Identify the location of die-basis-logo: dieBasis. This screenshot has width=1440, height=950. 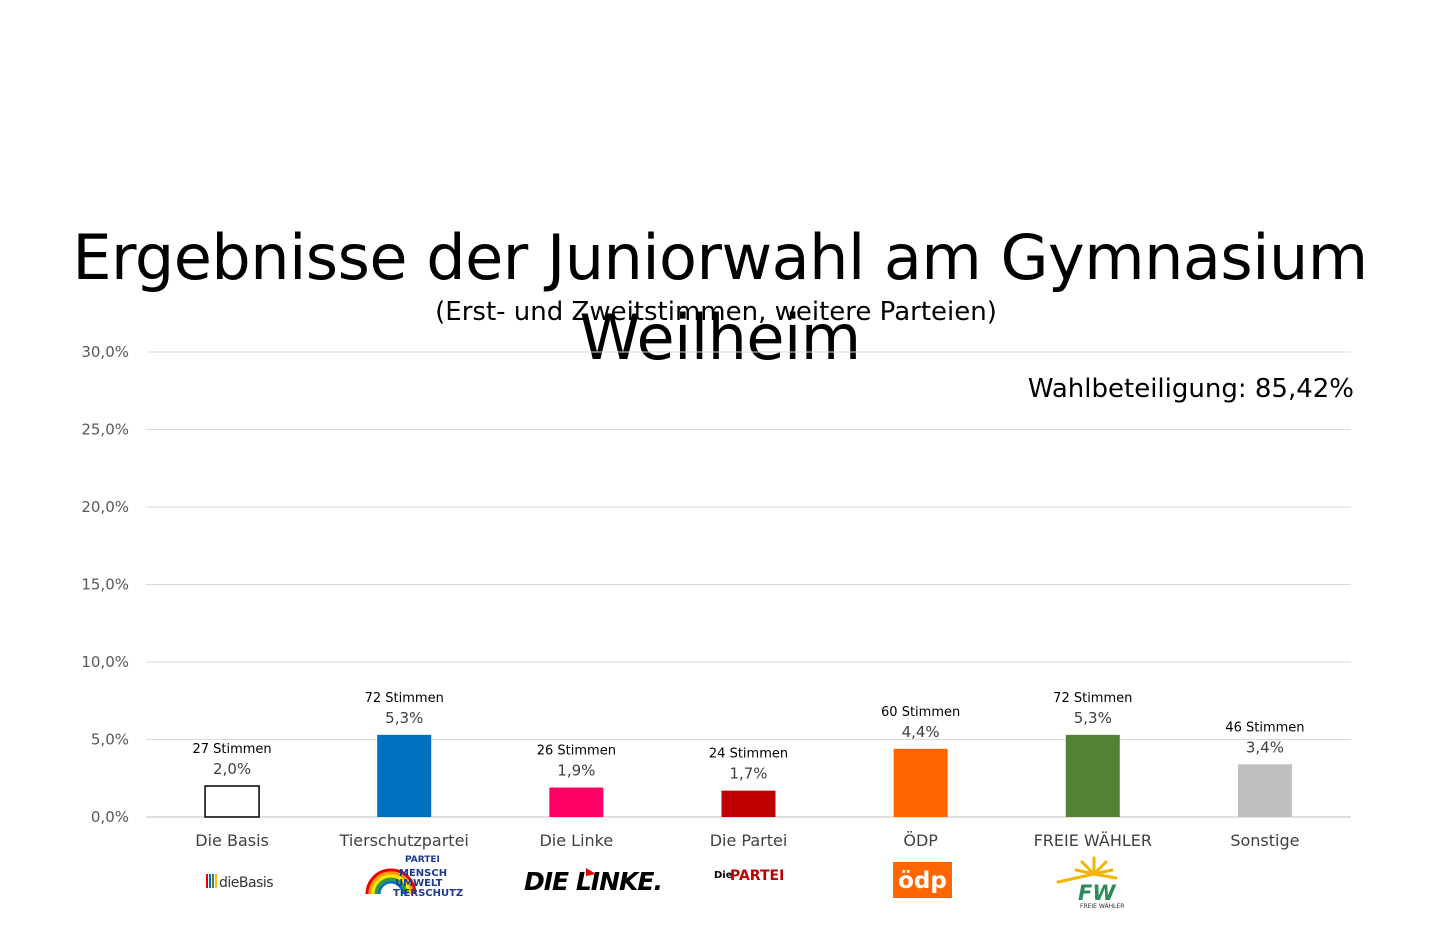
(240, 882).